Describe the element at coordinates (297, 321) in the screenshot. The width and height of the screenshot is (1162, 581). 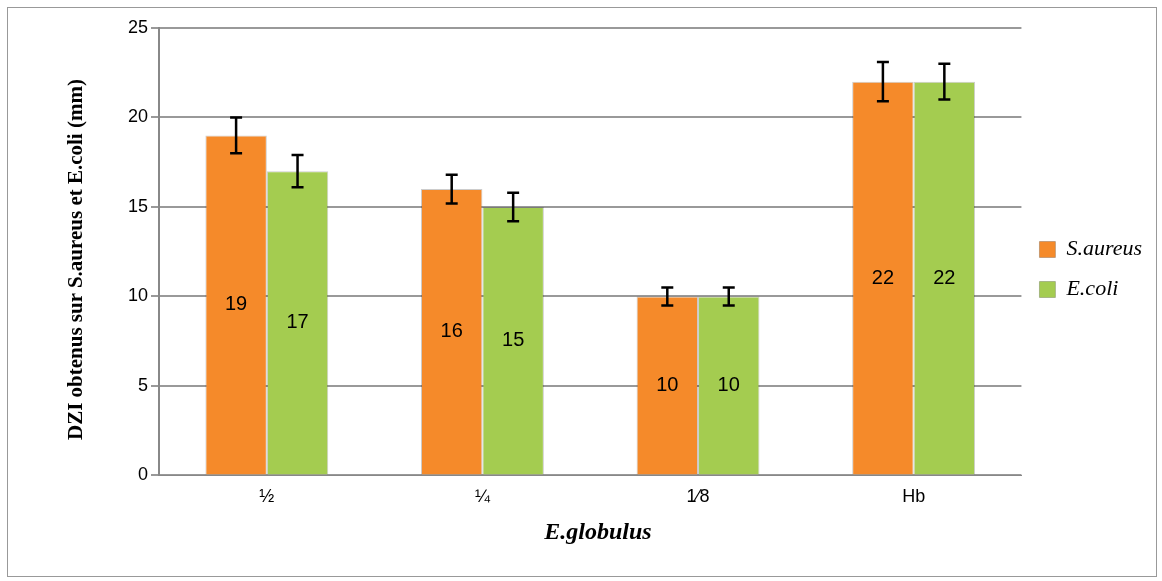
I see `data-label: 17` at that location.